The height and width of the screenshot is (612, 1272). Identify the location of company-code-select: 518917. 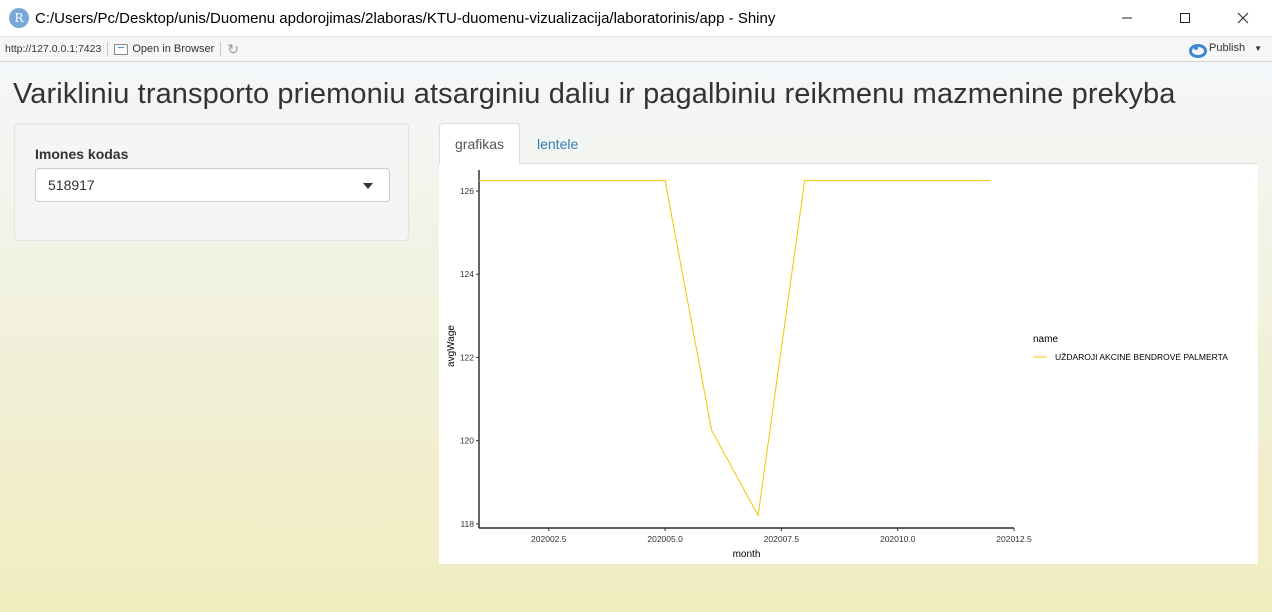
(212, 185).